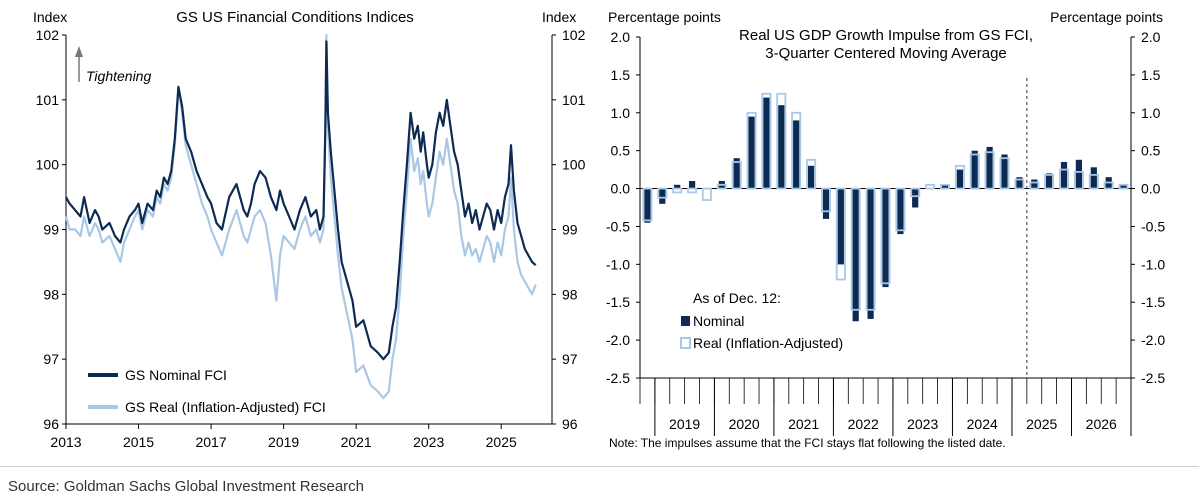 This screenshot has width=1199, height=500. What do you see at coordinates (176, 375) in the screenshot?
I see `legend-nominal-label: GS Nominal FCI` at bounding box center [176, 375].